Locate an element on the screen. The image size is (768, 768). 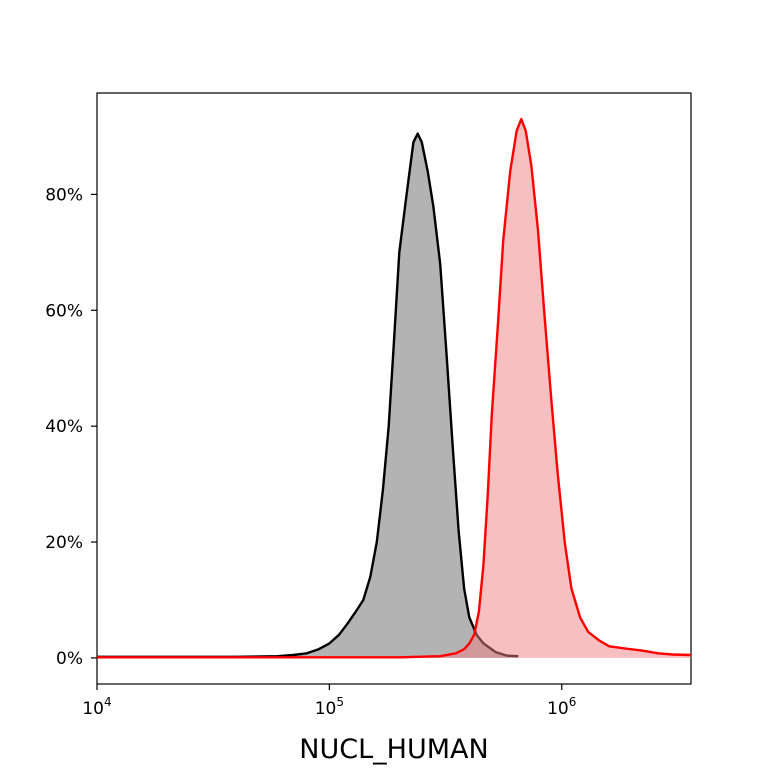
x-tick-label: 10⁶ is located at coordinates (561, 707).